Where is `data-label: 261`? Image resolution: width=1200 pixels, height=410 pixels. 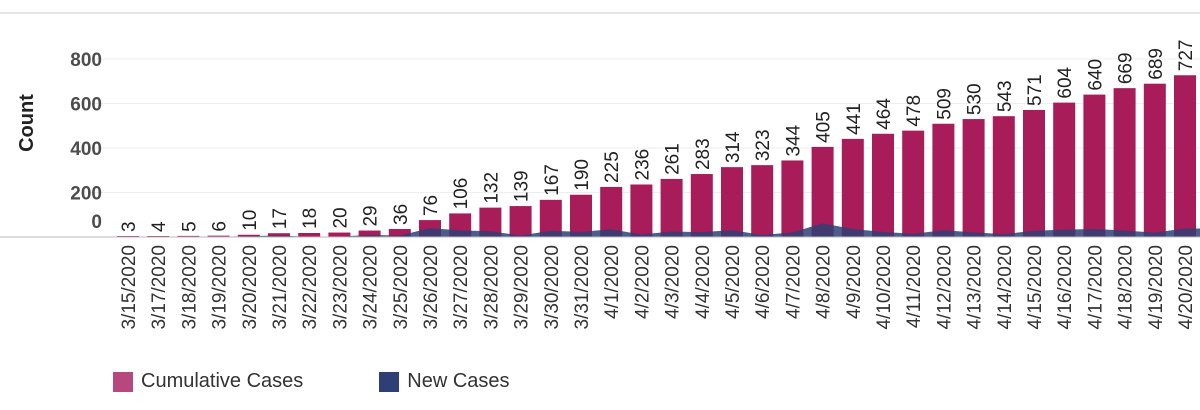
data-label: 261 is located at coordinates (673, 159).